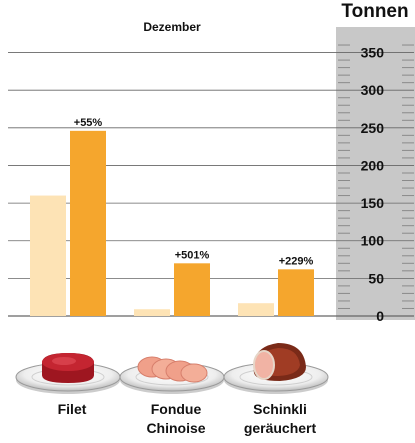 This screenshot has width=415, height=443. What do you see at coordinates (373, 53) in the screenshot?
I see `y-tick-label: 350` at bounding box center [373, 53].